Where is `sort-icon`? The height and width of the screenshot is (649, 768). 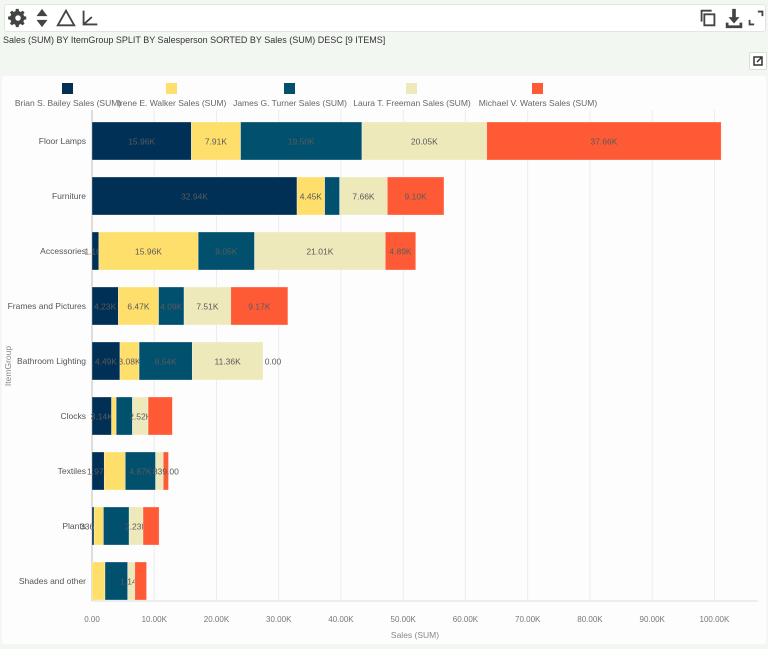 sort-icon is located at coordinates (42, 18).